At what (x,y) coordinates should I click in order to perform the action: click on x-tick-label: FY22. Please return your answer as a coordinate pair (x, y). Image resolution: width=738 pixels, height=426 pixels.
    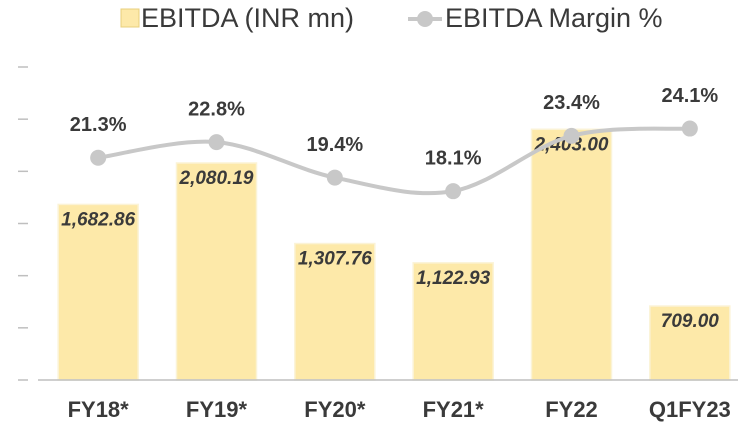
    Looking at the image, I should click on (571, 409).